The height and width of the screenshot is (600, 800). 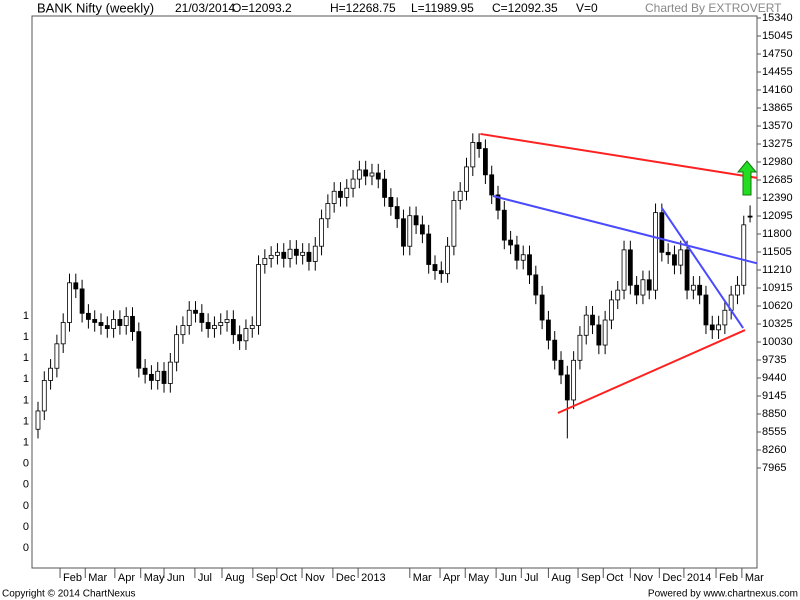 What do you see at coordinates (777, 162) in the screenshot?
I see `y-tick-label: 12980` at bounding box center [777, 162].